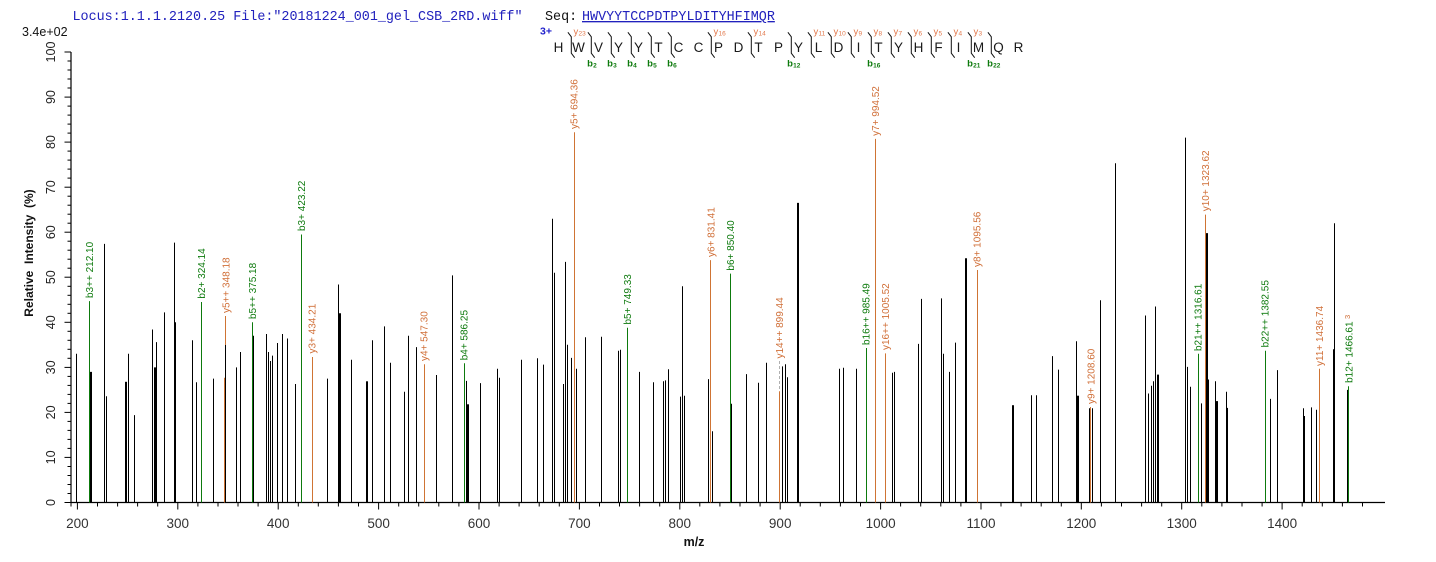  What do you see at coordinates (479, 523) in the screenshot?
I see `svg-text: 600` at bounding box center [479, 523].